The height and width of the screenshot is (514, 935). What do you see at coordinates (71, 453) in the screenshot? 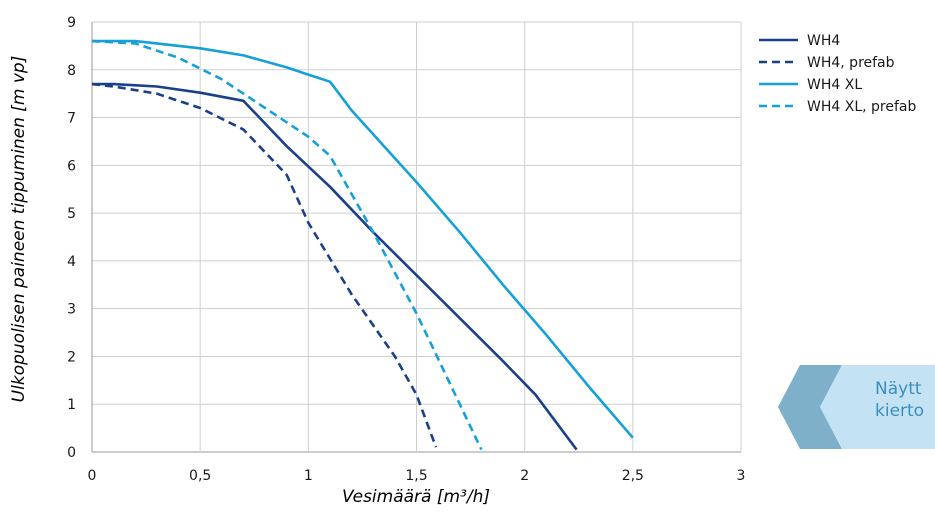
I see `y-tick-label: 0` at bounding box center [71, 453].